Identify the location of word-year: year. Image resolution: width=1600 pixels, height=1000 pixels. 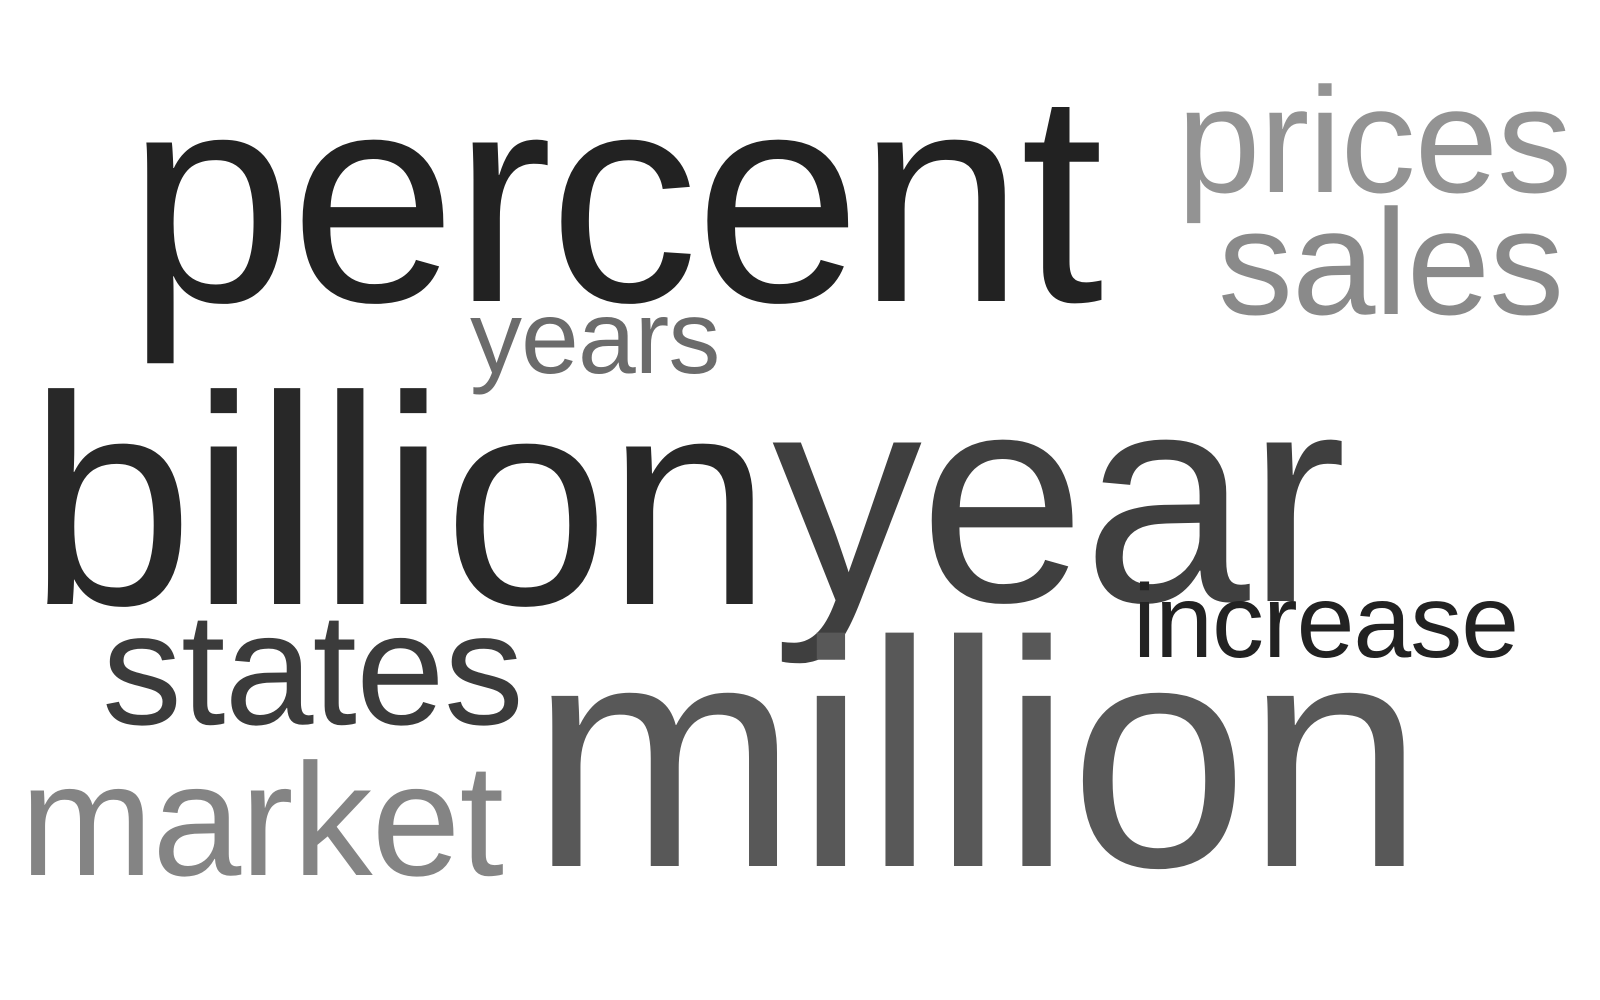
(1059, 497).